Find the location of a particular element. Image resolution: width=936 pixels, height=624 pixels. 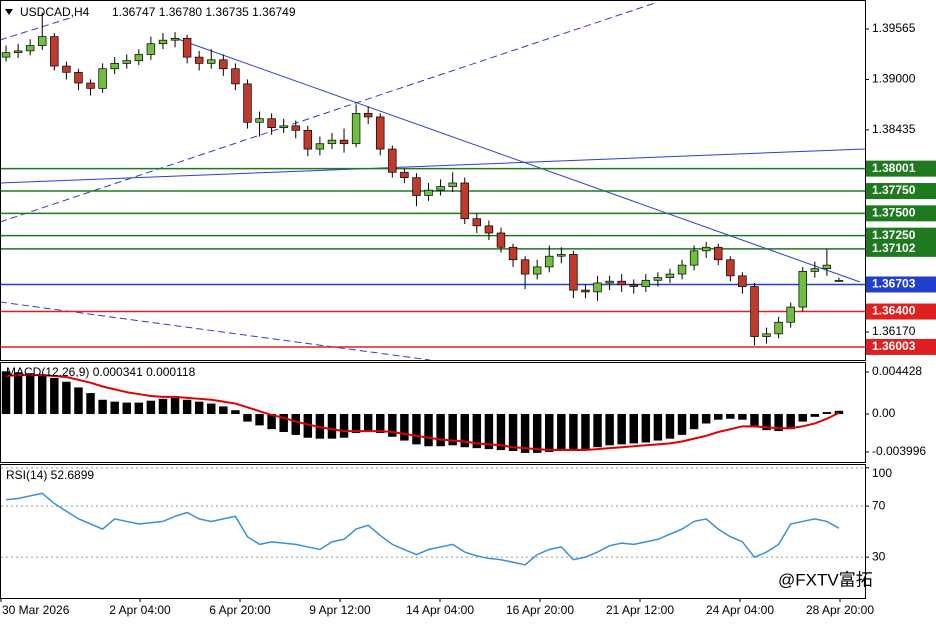

symbol: USDCAD,H4 is located at coordinates (55, 12).